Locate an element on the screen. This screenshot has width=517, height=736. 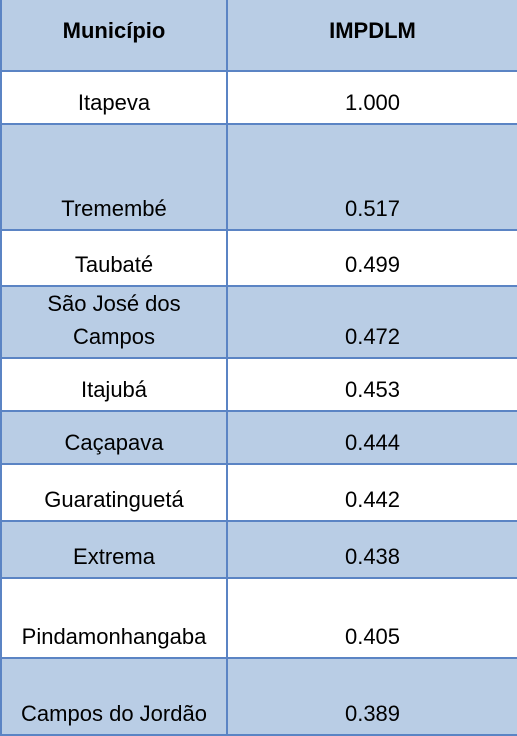
cell-impdlm: 0.472 is located at coordinates (371, 322).